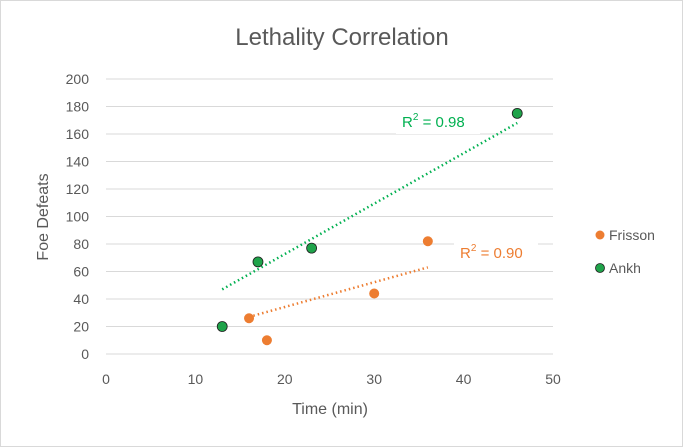 The width and height of the screenshot is (683, 447). Describe the element at coordinates (330, 409) in the screenshot. I see `x-axis-label: Time (min)` at that location.